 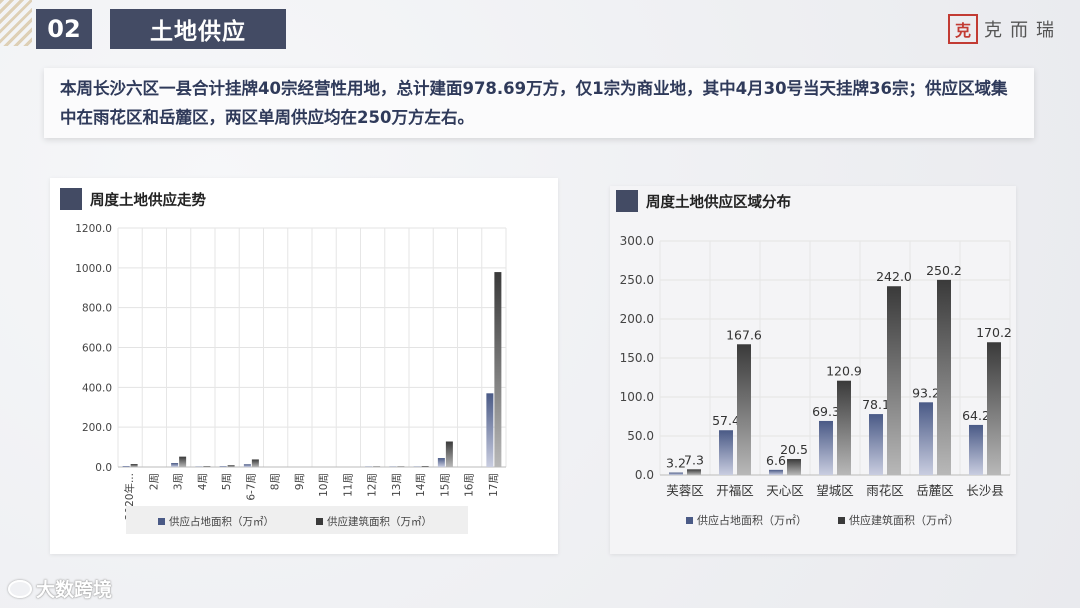 I want to click on section-title: 土地供应, so click(x=198, y=29).